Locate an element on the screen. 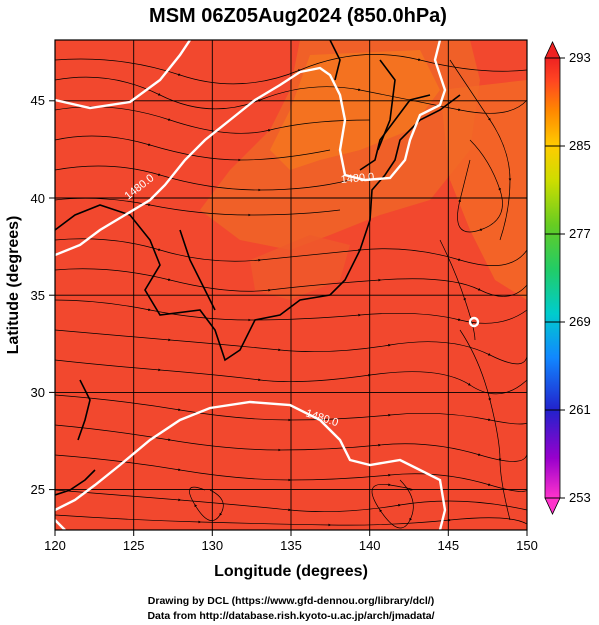 This screenshot has height=625, width=599. x-tick-label: 140 is located at coordinates (370, 545).